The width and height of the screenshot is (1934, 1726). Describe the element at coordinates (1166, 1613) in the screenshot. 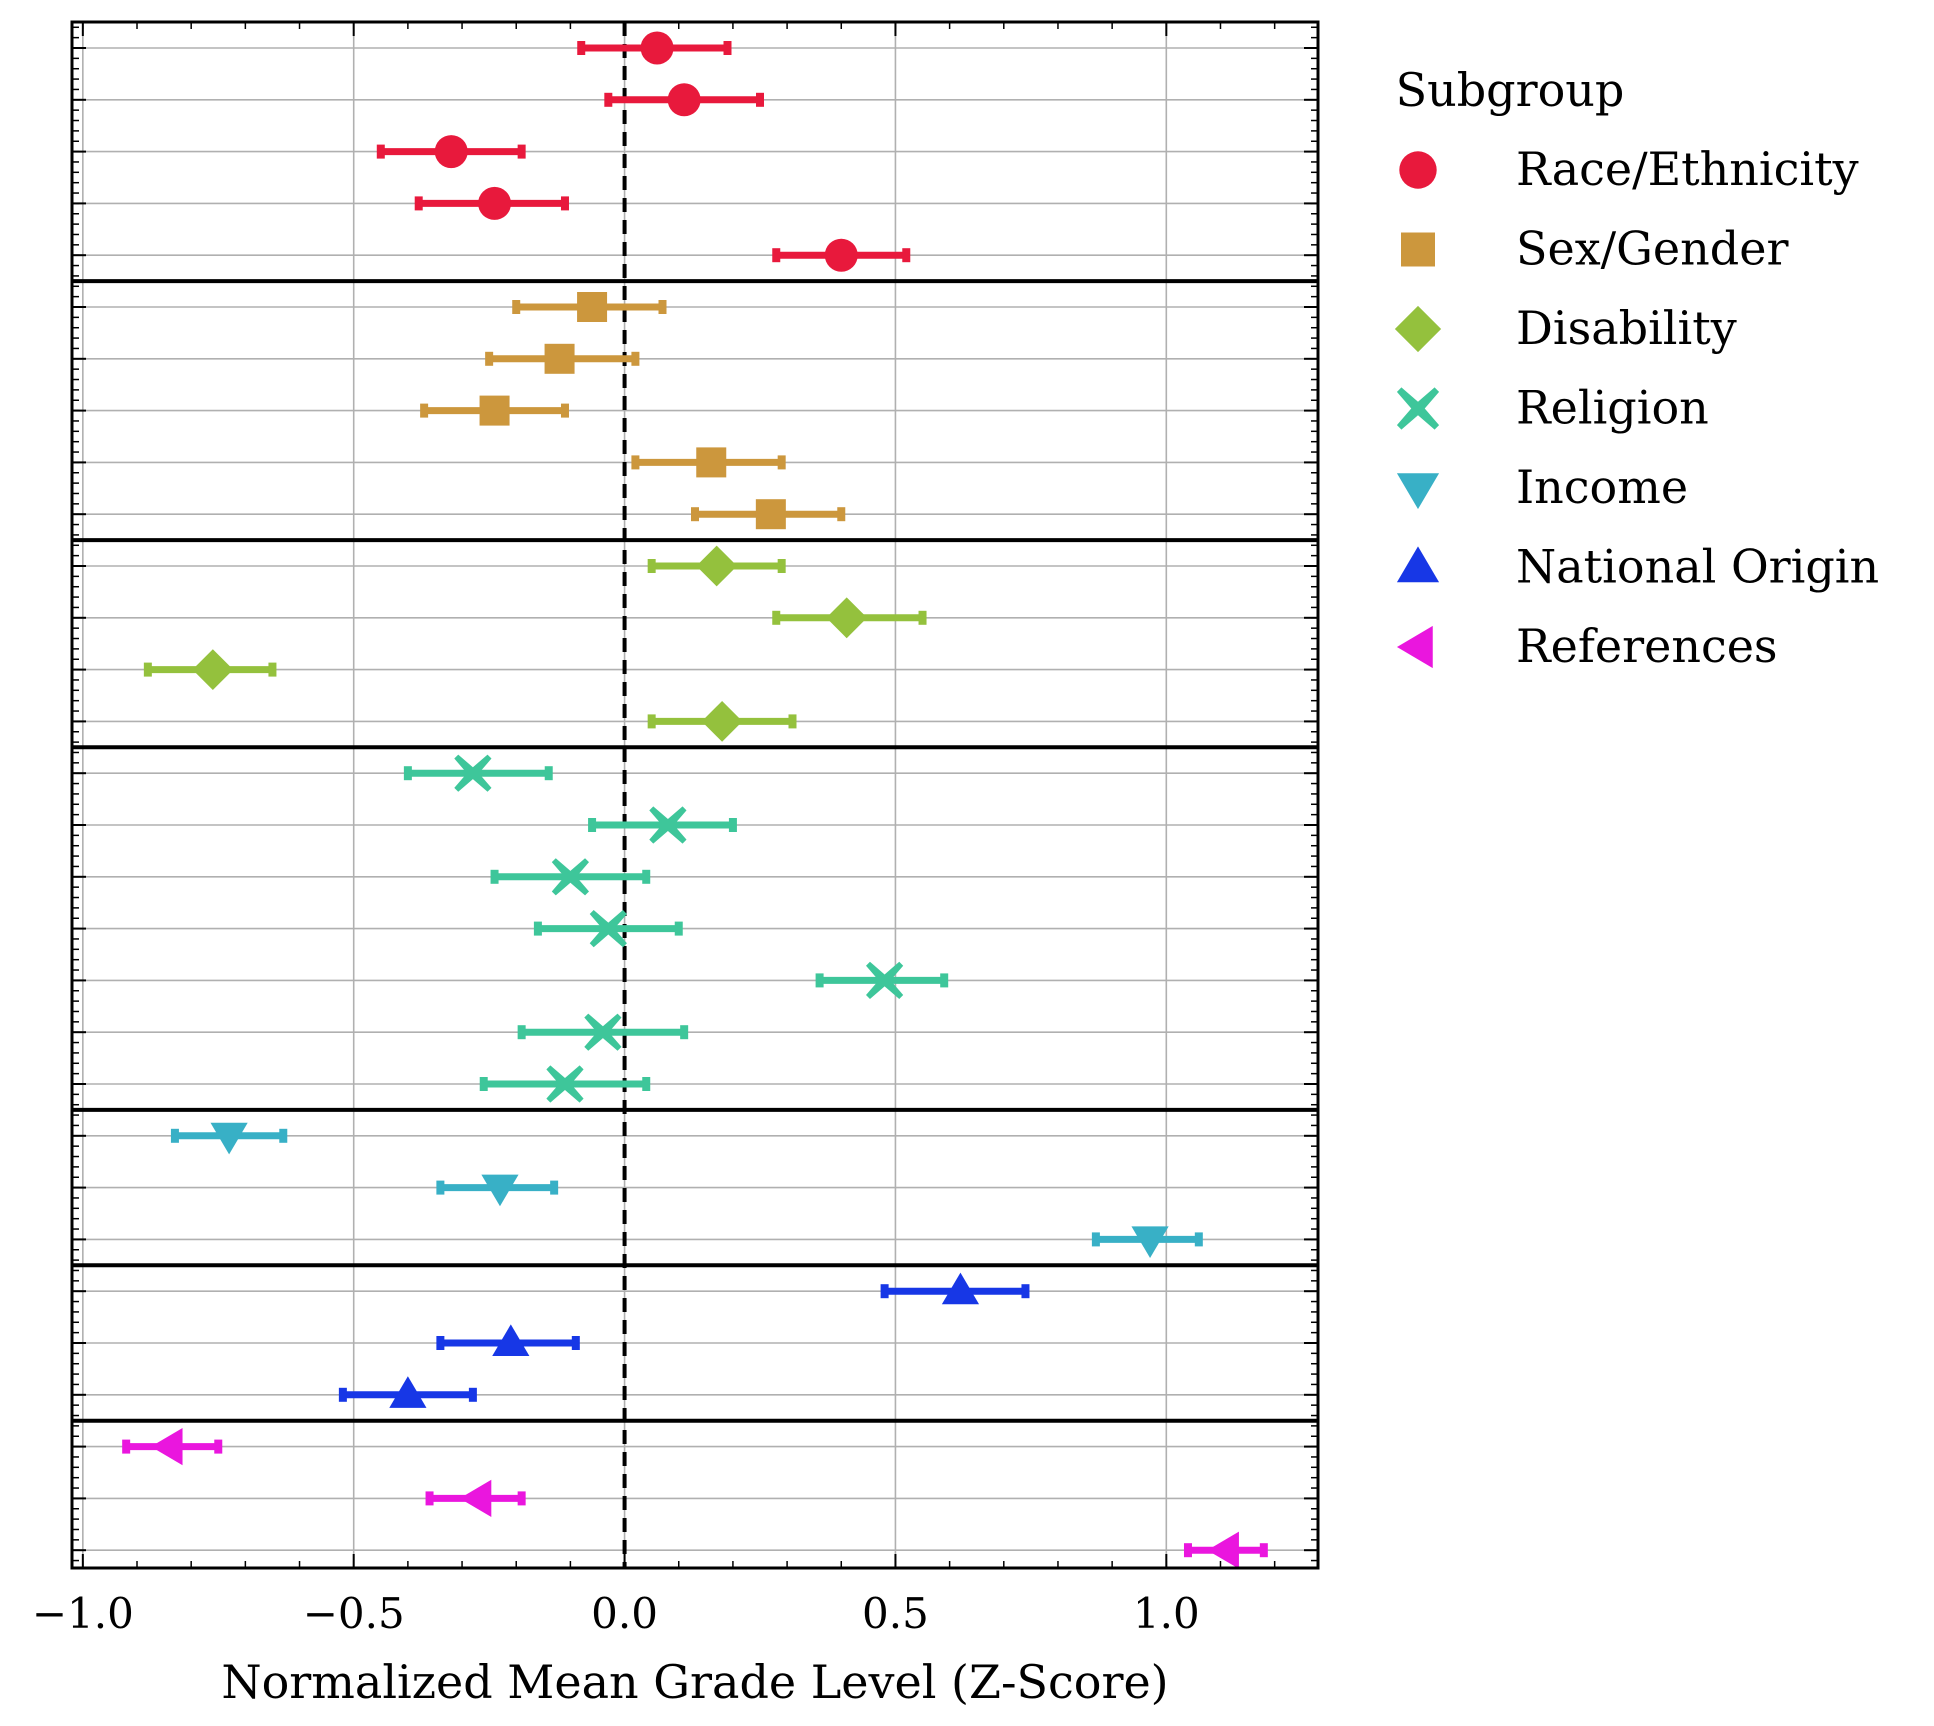

I see `x-tick-label: 1.0` at that location.